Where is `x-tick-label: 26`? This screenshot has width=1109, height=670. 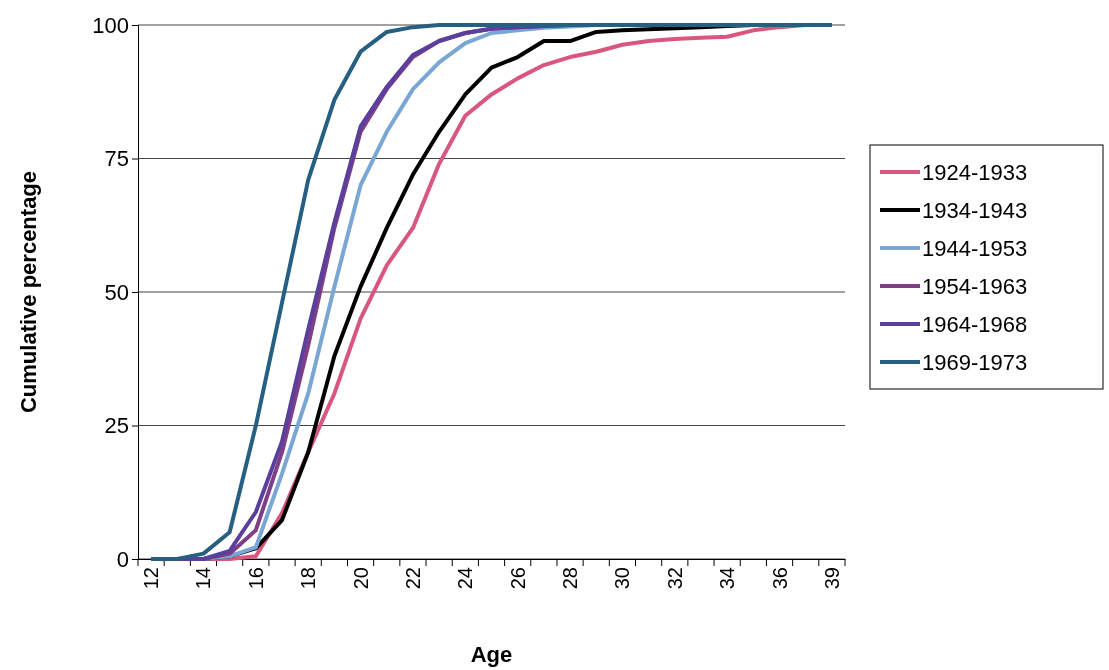
x-tick-label: 26 is located at coordinates (517, 578).